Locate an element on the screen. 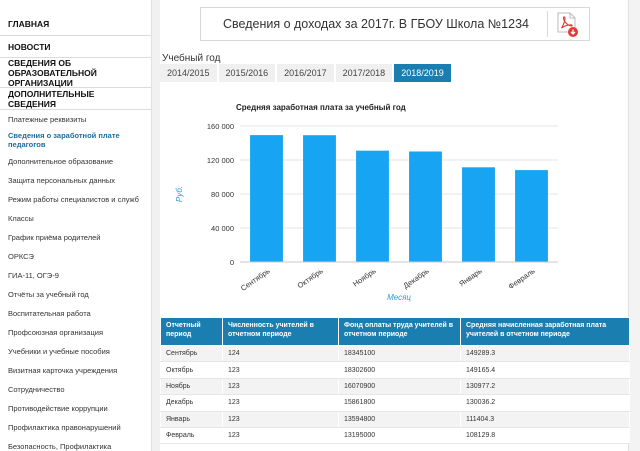  sidebar-item-label: СВЕДЕНИЯ ОБ ОБРАЗОВАТЕЛЬНОЙ ОРГАНИЗАЦИИ is located at coordinates (52, 72).